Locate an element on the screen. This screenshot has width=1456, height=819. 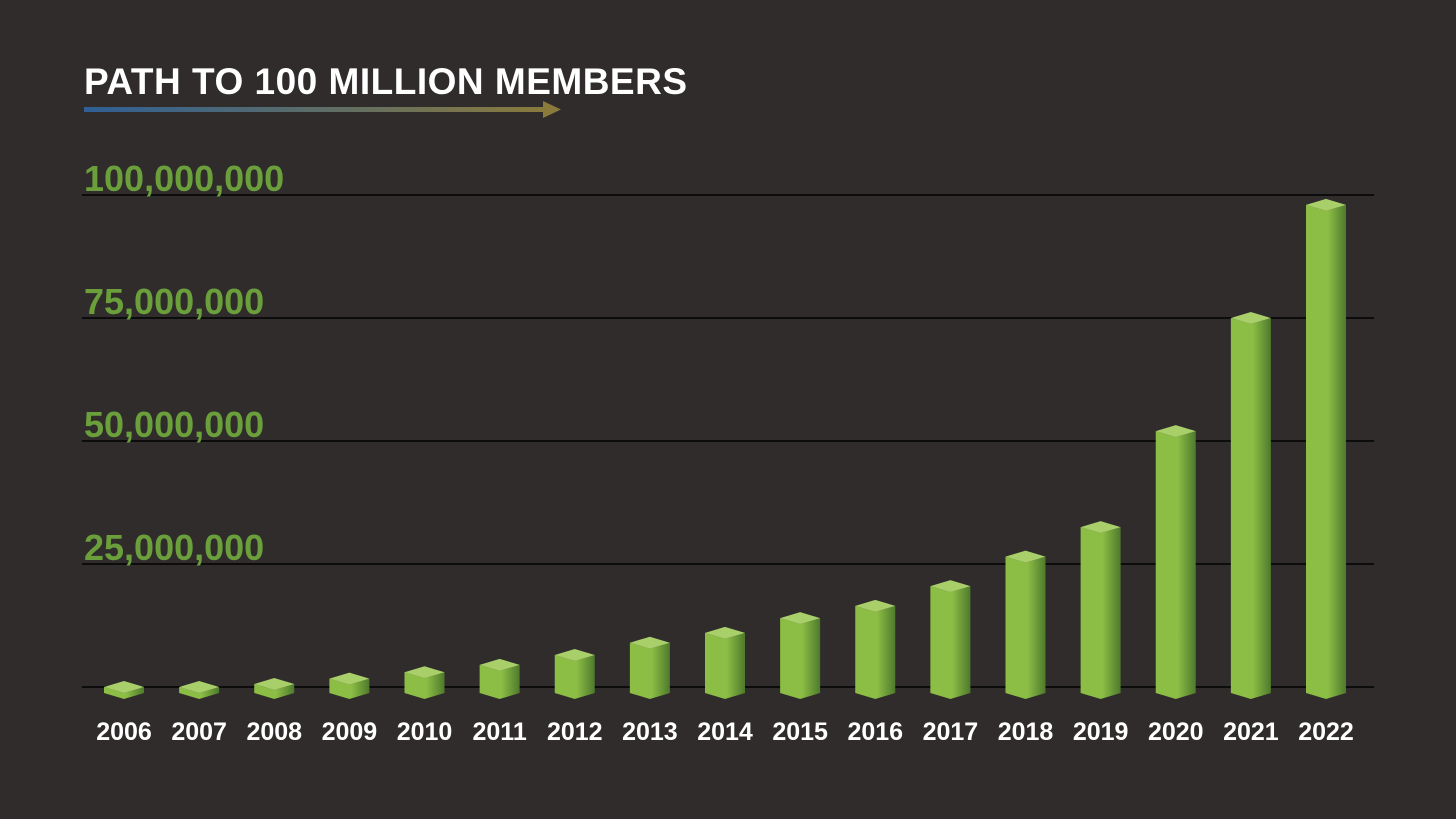
bar-2015 is located at coordinates (800, 655).